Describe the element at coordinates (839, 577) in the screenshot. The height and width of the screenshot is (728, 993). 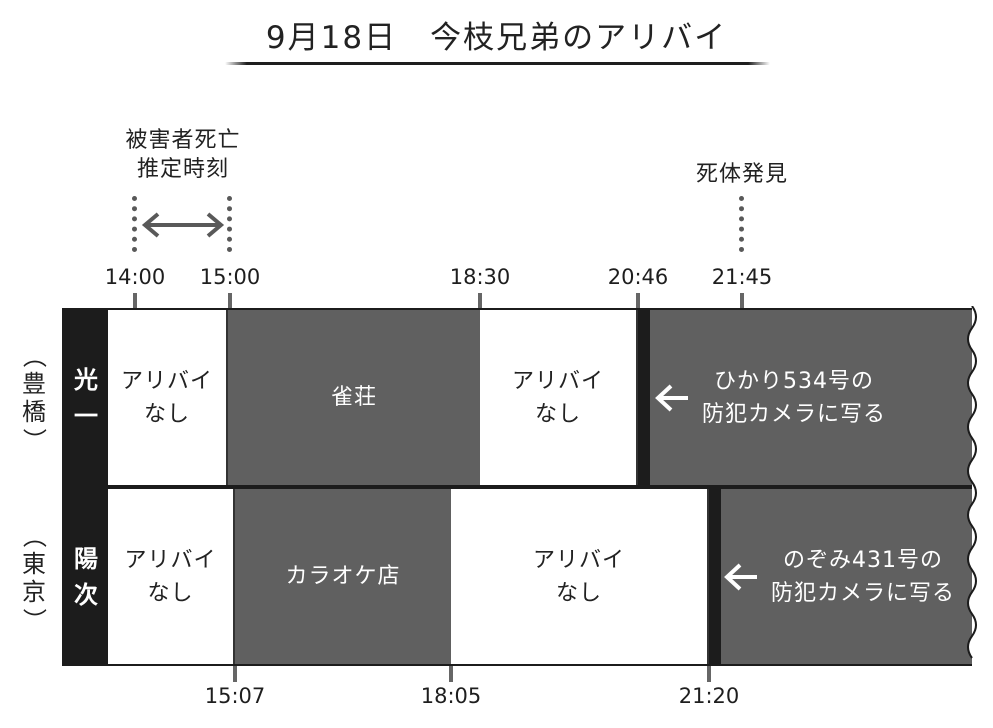
I see `camera-note-yoji: のぞみ431号の 防犯カメラに写る` at that location.